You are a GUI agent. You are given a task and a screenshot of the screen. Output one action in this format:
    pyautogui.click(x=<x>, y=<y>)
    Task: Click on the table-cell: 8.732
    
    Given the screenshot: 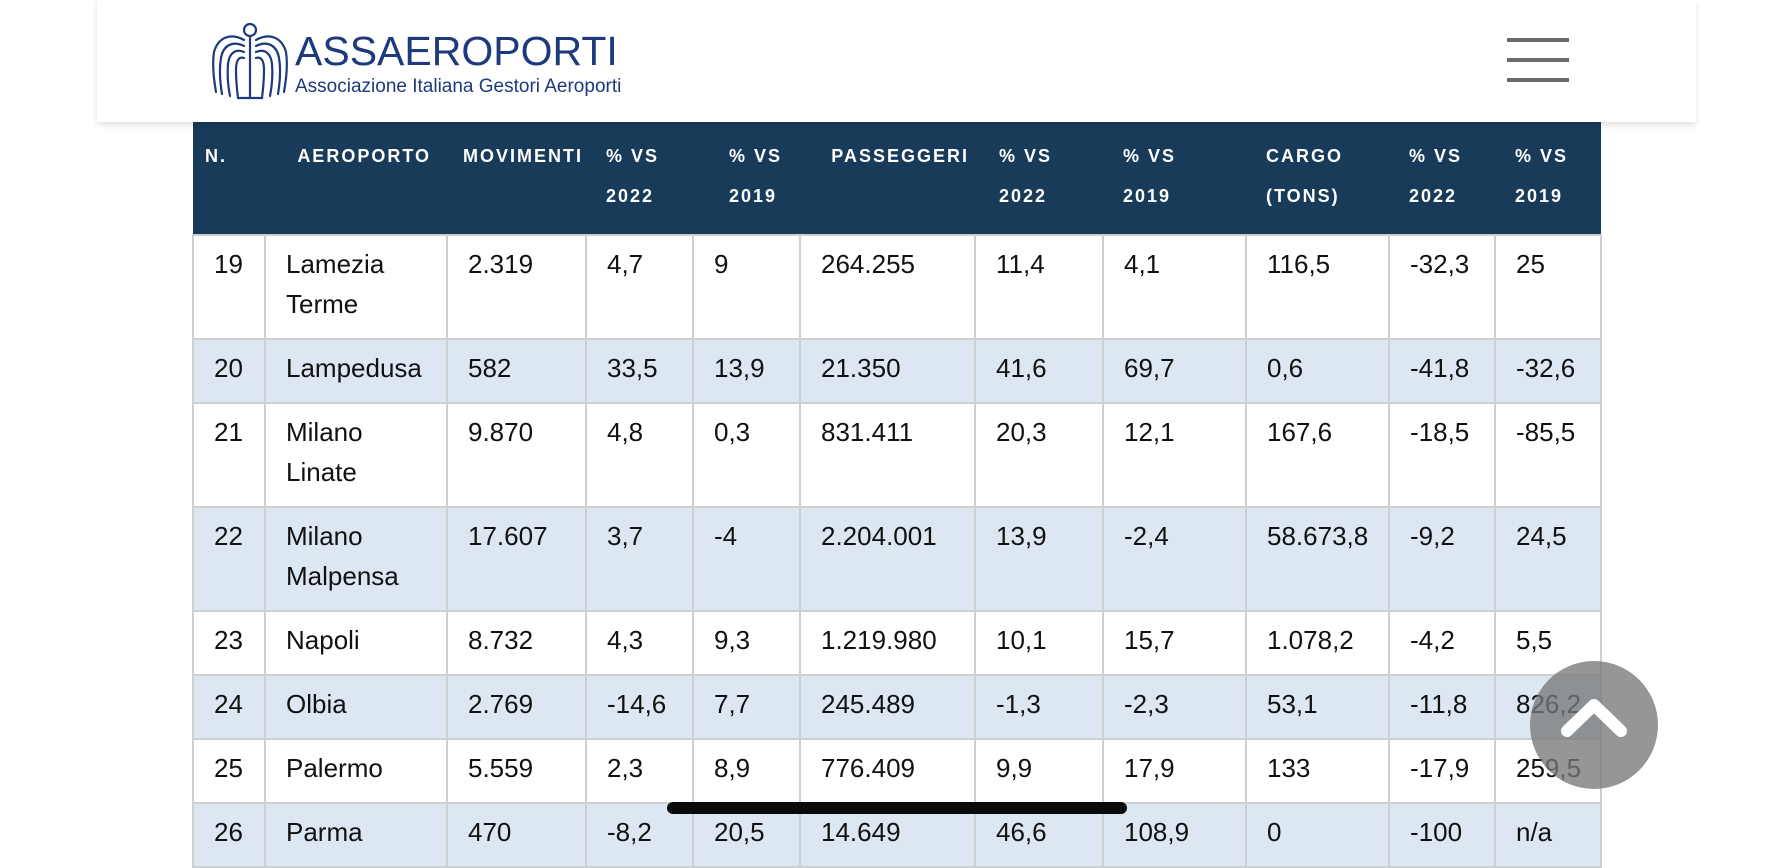 What is the action you would take?
    pyautogui.click(x=516, y=643)
    